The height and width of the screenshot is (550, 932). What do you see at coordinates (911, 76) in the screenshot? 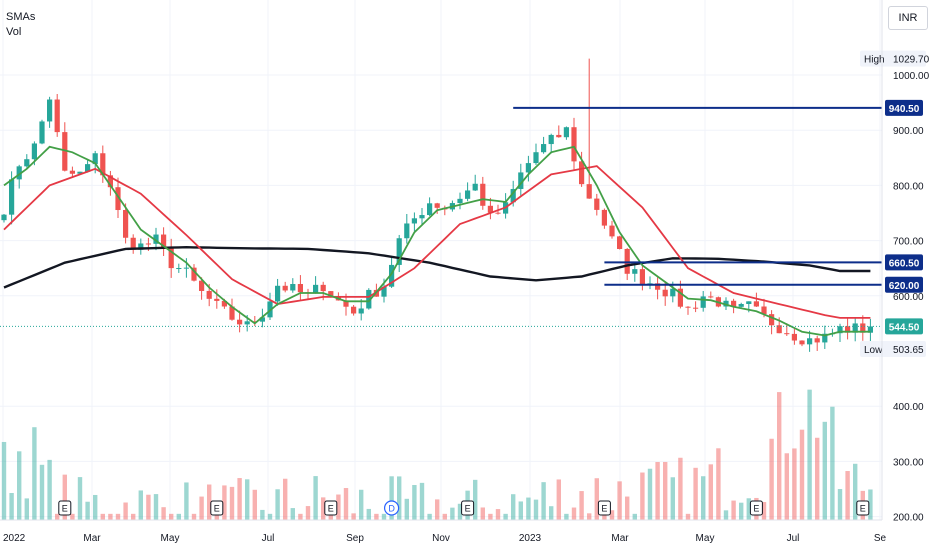
I see `y-tick-label: 1000.00` at bounding box center [911, 76].